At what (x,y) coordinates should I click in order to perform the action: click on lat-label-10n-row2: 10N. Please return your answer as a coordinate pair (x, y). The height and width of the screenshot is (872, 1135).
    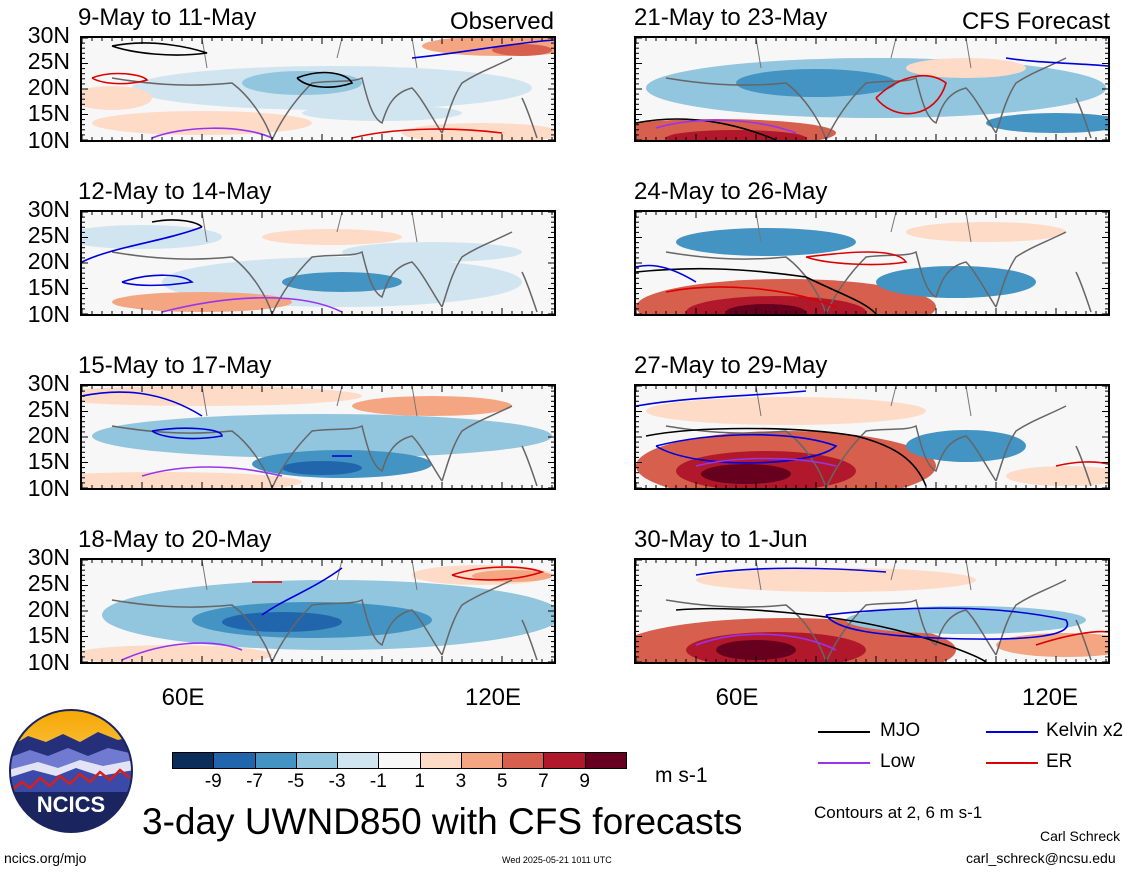
    Looking at the image, I should click on (48, 314).